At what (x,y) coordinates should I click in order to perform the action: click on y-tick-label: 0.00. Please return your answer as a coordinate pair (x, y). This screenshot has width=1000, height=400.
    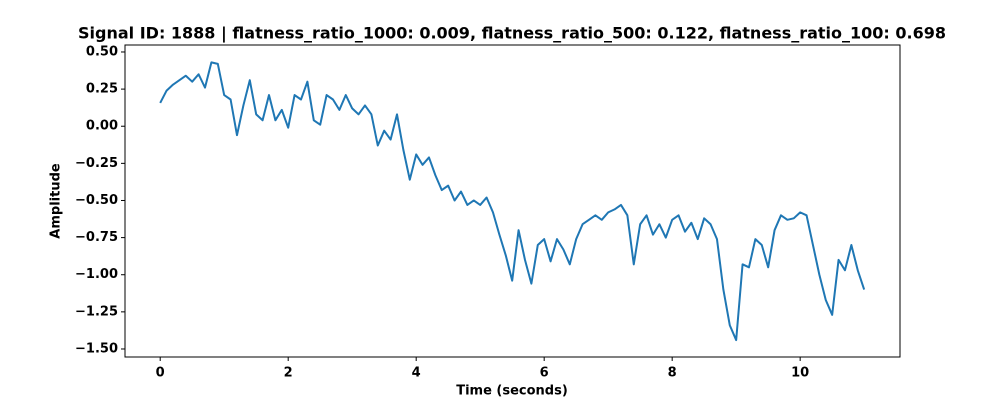
    Looking at the image, I should click on (102, 126).